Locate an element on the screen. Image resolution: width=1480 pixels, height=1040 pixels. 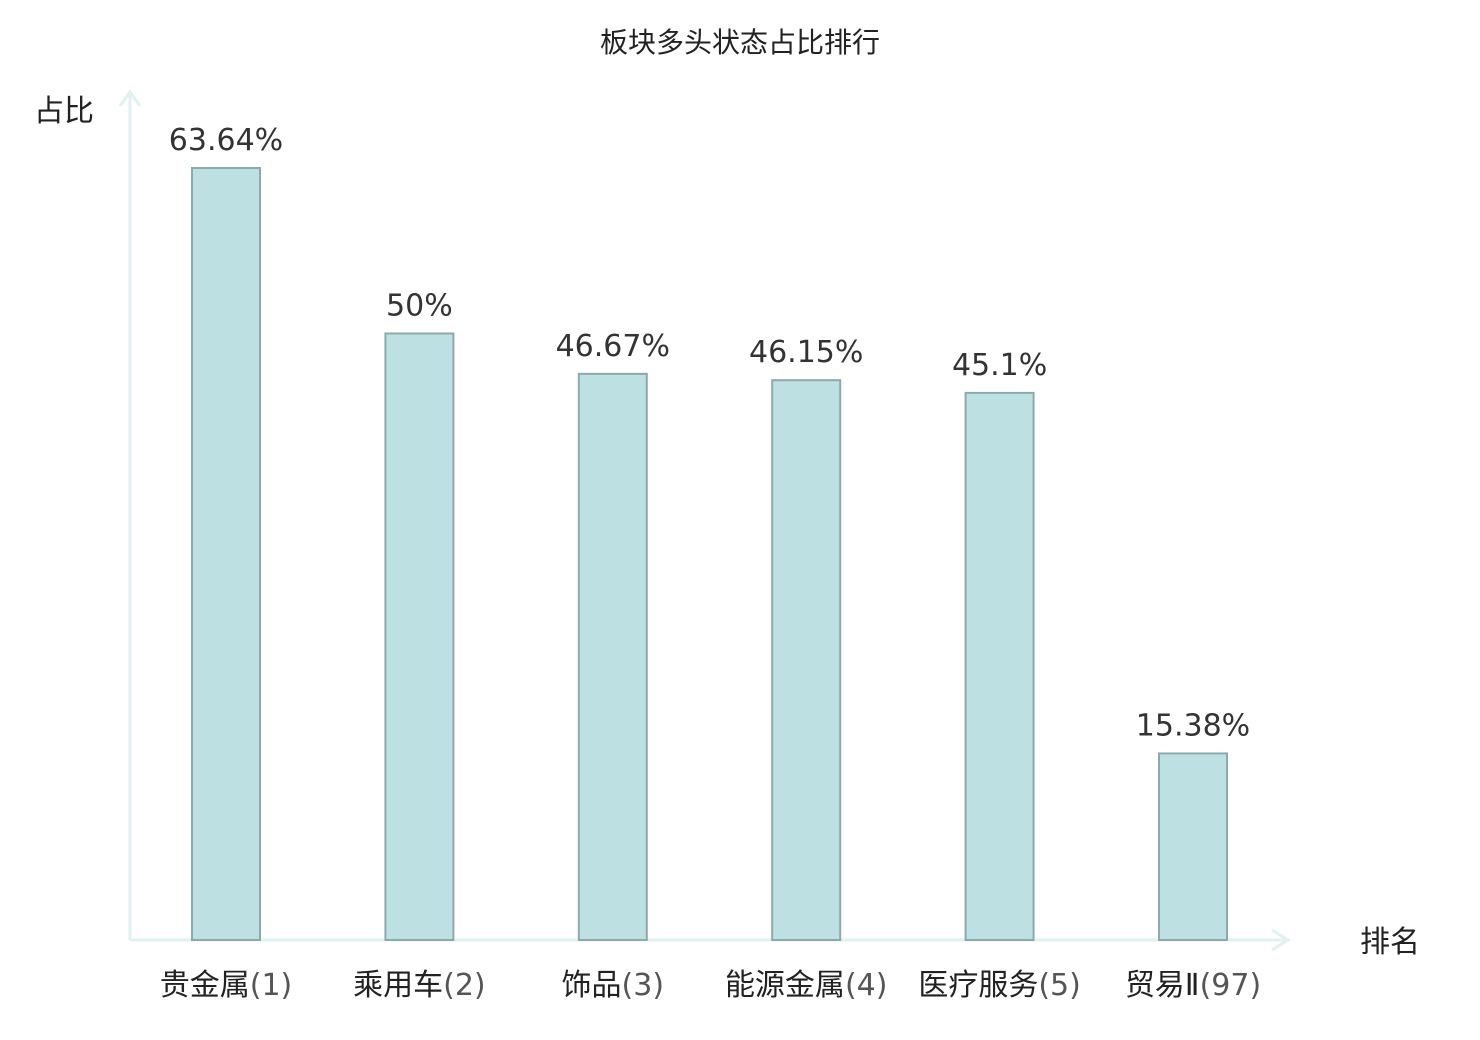
x-tick-label-4: 能源金属(4) is located at coordinates (806, 985).